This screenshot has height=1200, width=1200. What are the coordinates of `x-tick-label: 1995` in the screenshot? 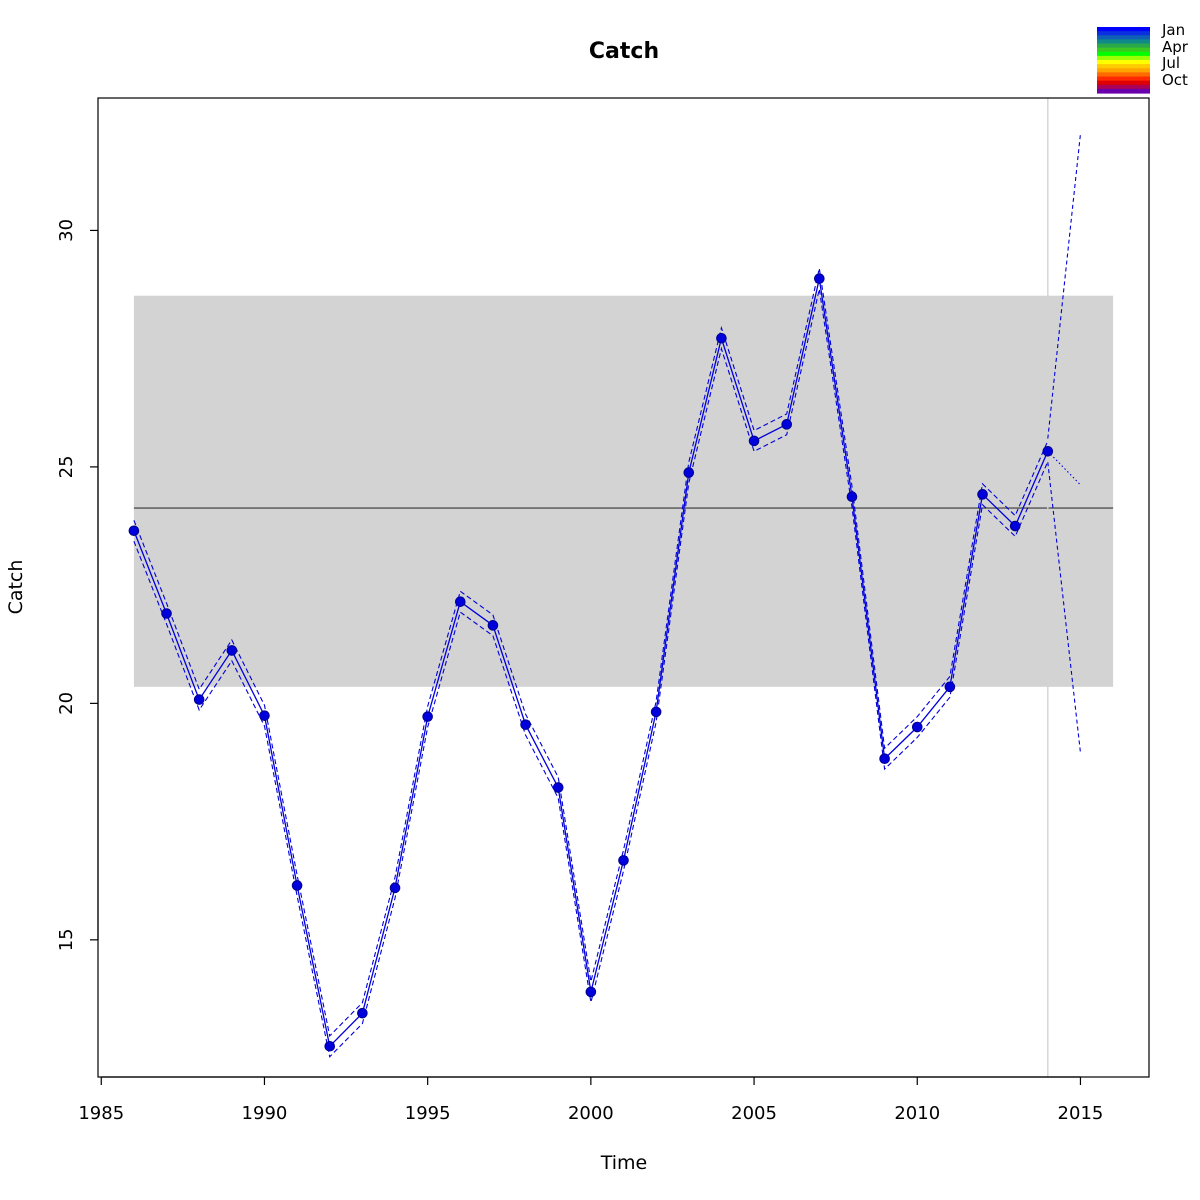 It's located at (428, 1113).